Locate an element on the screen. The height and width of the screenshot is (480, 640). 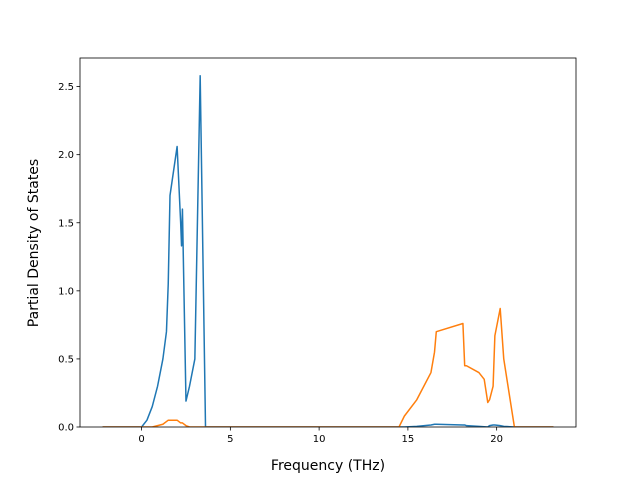
x-tick-label: 20 is located at coordinates (496, 439).